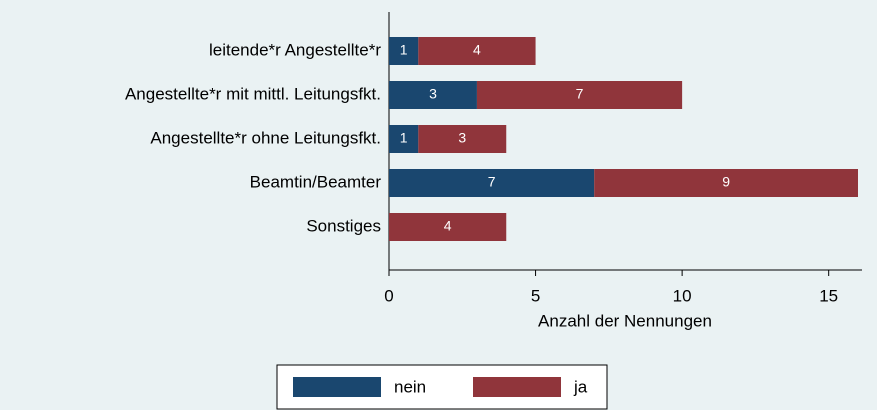 This screenshot has height=410, width=877. Describe the element at coordinates (828, 295) in the screenshot. I see `x-tick-label: 15` at that location.